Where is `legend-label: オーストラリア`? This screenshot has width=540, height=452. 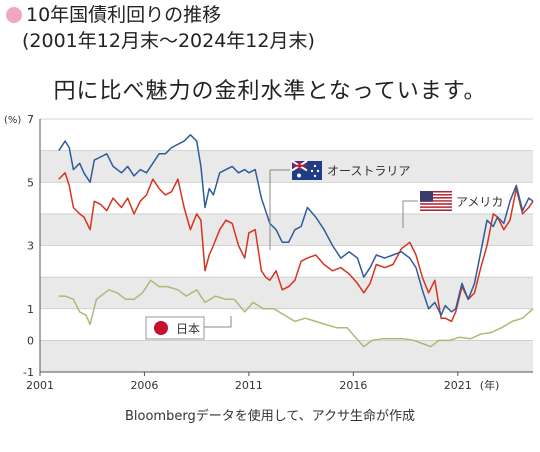 legend-label: オーストラリア is located at coordinates (368, 171).